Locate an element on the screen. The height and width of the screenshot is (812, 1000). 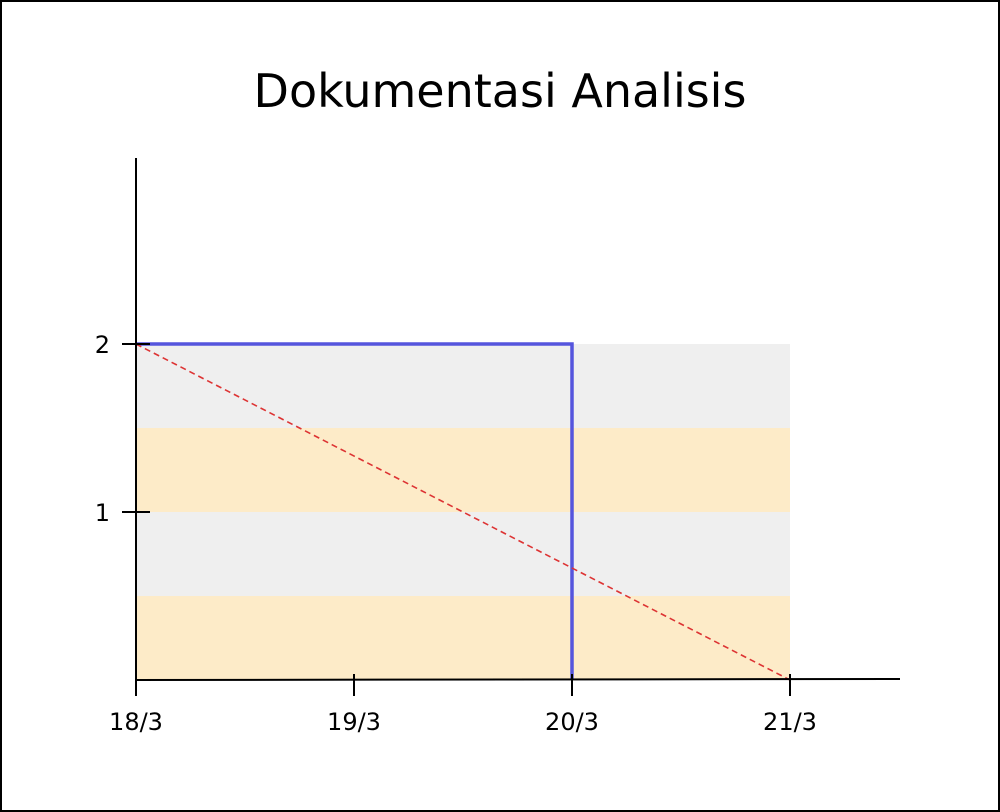
x-tick-label-3: 21/3 is located at coordinates (790, 722).